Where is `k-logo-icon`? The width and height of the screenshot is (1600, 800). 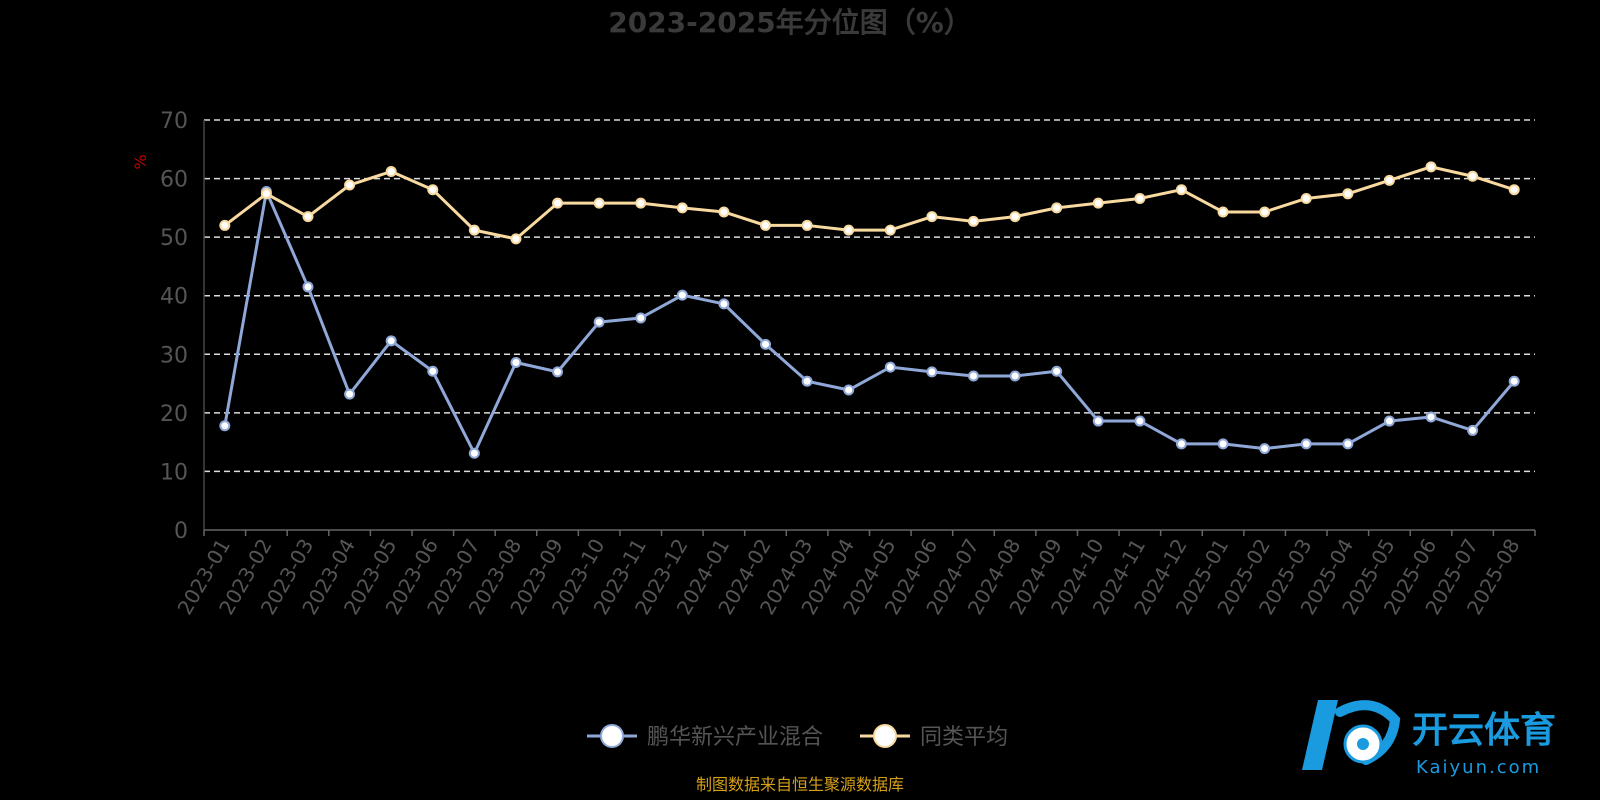
k-logo-icon is located at coordinates (1351, 735).